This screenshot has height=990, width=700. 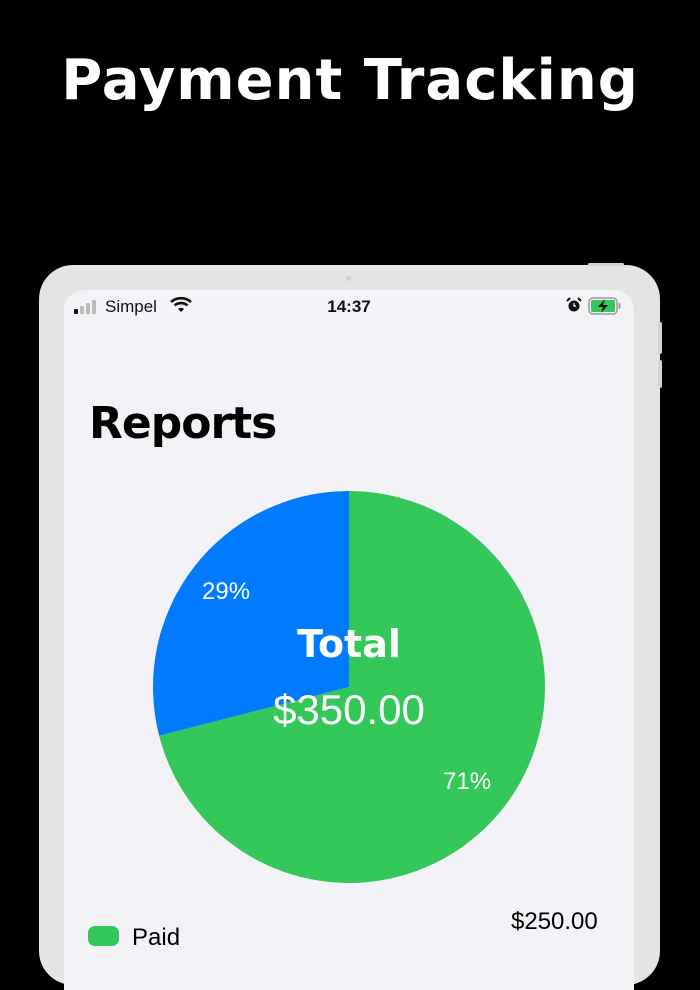 What do you see at coordinates (349, 644) in the screenshot?
I see `pie-center-title: Total` at bounding box center [349, 644].